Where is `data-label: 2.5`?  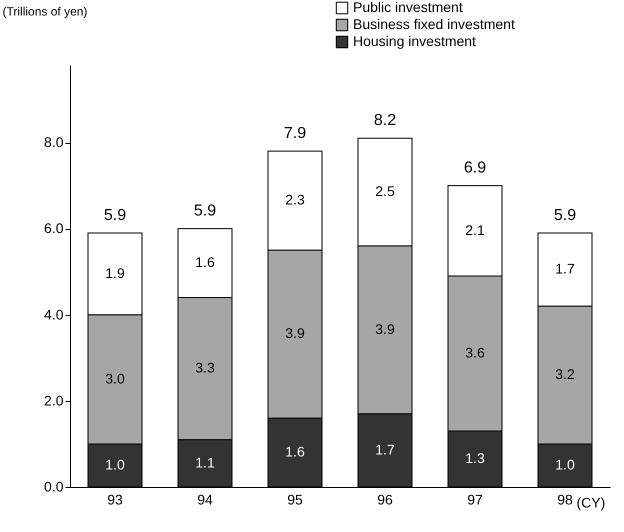 data-label: 2.5 is located at coordinates (385, 191).